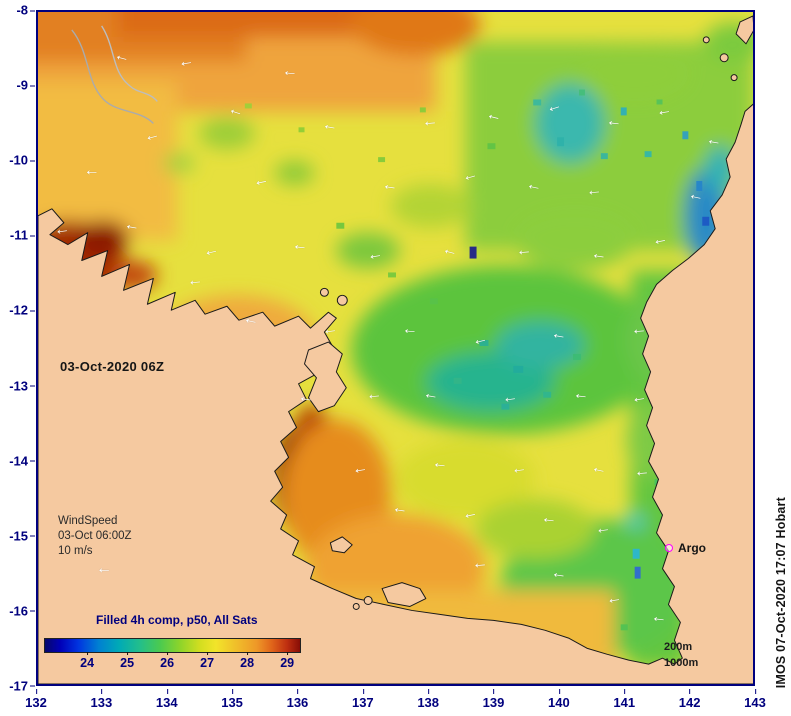 This screenshot has width=791, height=716. What do you see at coordinates (36, 699) in the screenshot?
I see `x-tick-label: 132` at bounding box center [36, 699].